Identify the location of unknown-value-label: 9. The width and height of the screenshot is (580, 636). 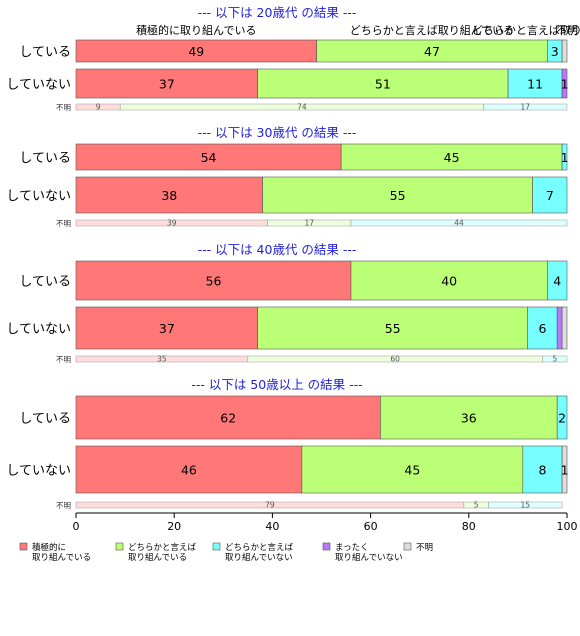
(98, 107).